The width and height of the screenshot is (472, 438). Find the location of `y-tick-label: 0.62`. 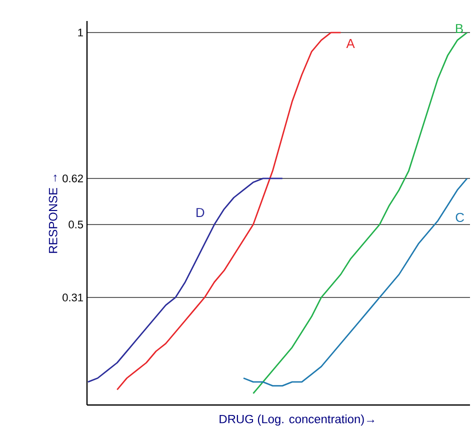

y-tick-label: 0.62 is located at coordinates (72, 178).